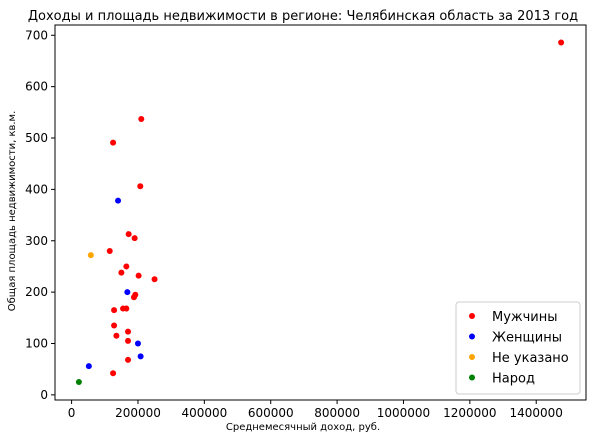 This screenshot has width=594, height=439. What do you see at coordinates (44, 395) in the screenshot?
I see `y-tick-label-0: 0` at bounding box center [44, 395].